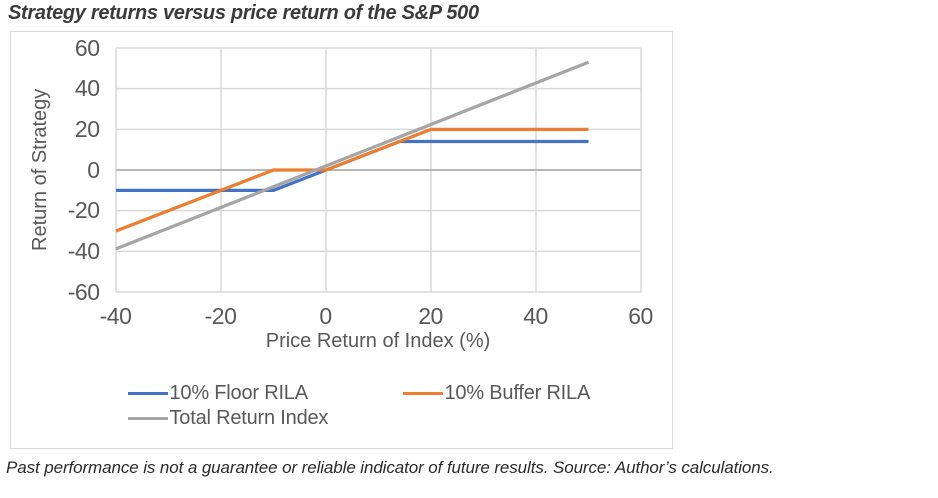 This screenshot has width=938, height=498. I want to click on y-tick-label: -20, so click(83, 210).